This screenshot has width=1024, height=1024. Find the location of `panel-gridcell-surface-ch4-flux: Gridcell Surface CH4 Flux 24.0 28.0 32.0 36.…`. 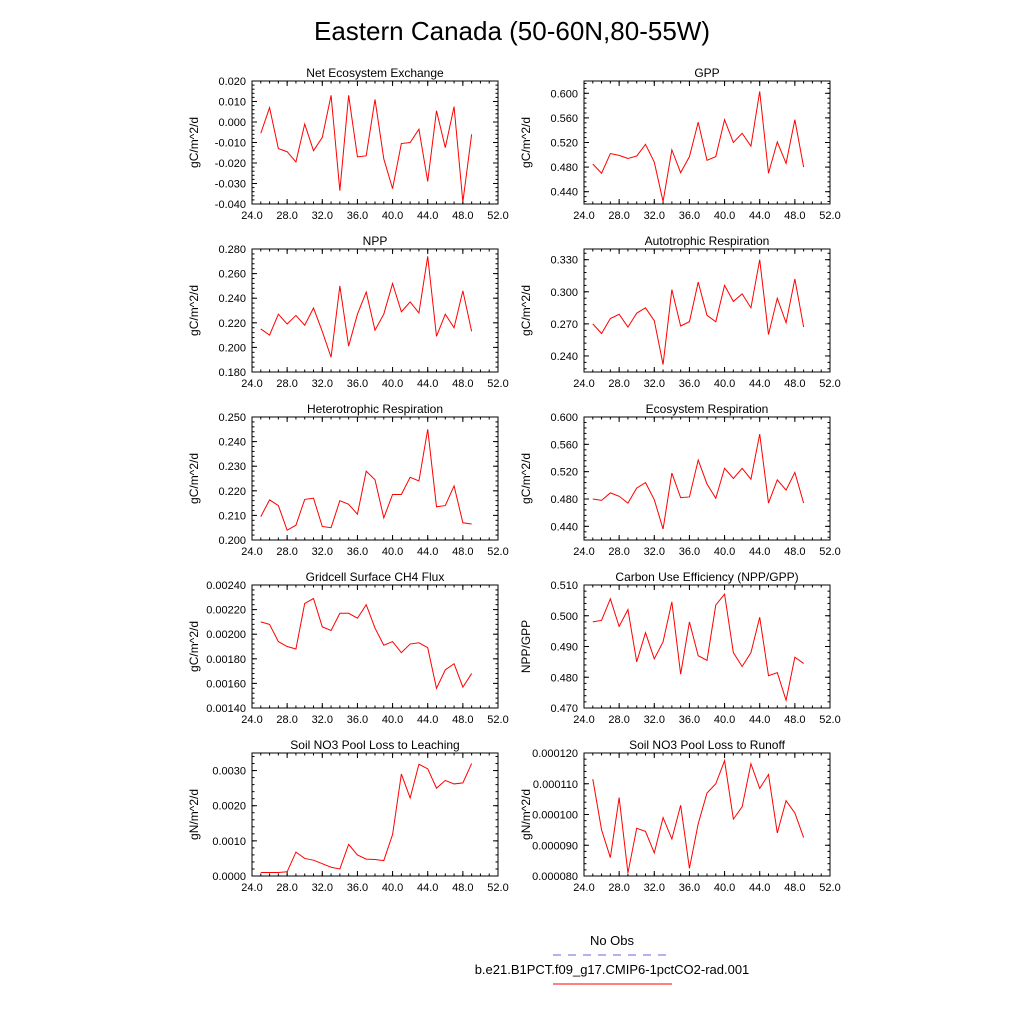

panel-gridcell-surface-ch4-flux: Gridcell Surface CH4 Flux 24.0 28.0 32.0 36.… is located at coordinates (348, 648).